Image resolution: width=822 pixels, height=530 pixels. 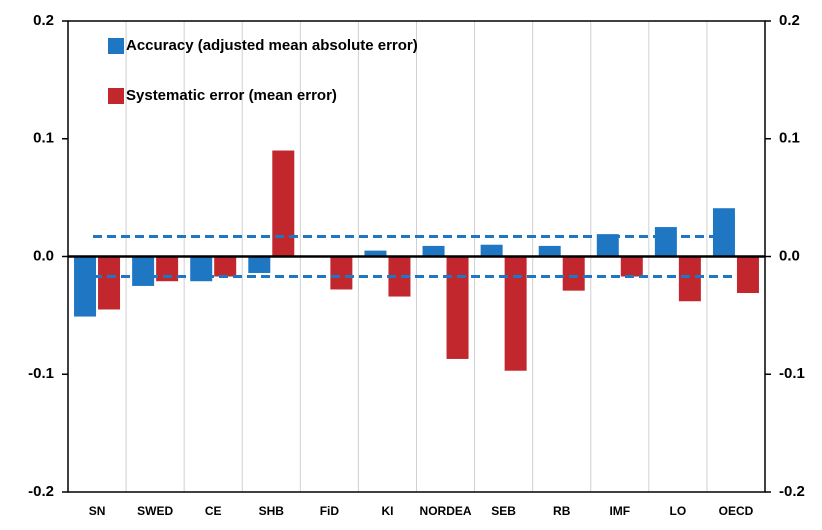 I want to click on y-tick-label: 0.0, so click(x=43, y=255).